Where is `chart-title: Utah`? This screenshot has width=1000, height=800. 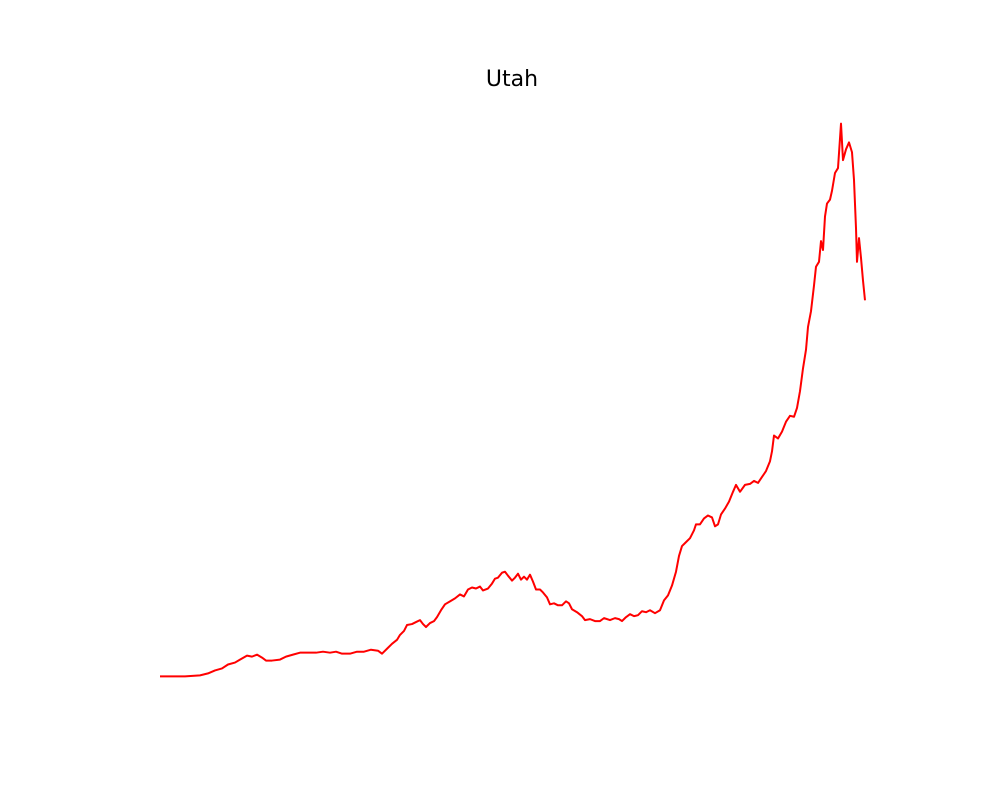
chart-title: Utah is located at coordinates (512, 79).